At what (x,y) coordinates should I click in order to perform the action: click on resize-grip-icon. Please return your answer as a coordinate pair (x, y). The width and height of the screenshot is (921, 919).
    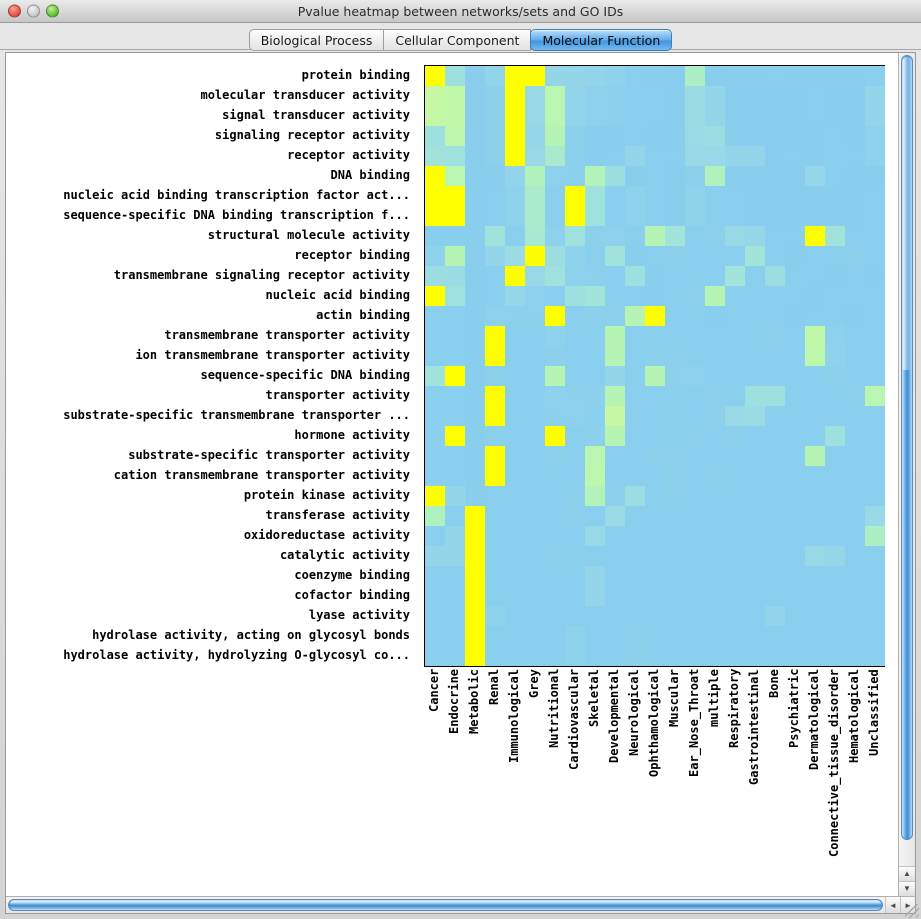
    Looking at the image, I should click on (912, 911).